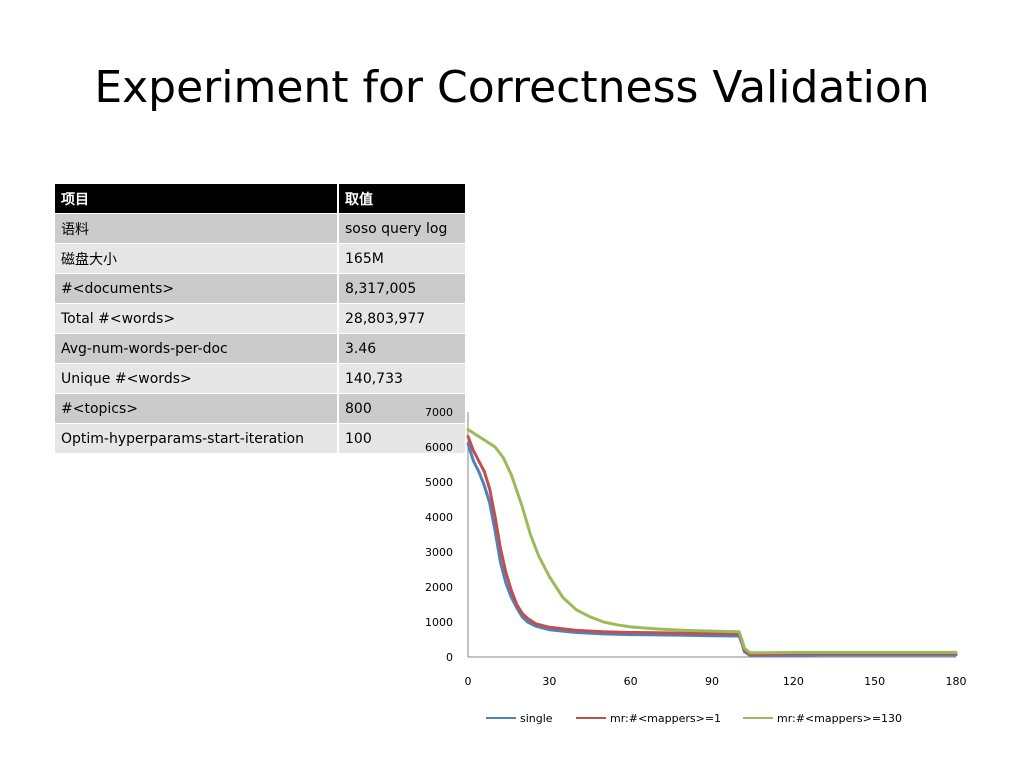  I want to click on y-tick-label: 2000, so click(439, 587).